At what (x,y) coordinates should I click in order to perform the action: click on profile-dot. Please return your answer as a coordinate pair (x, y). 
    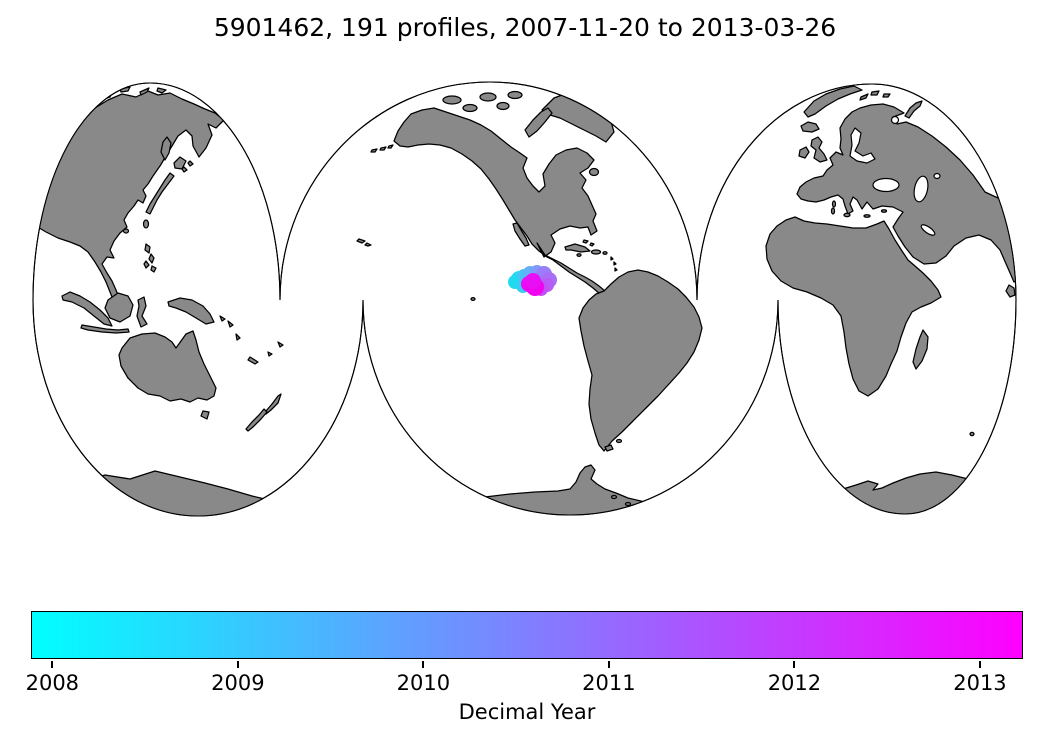
    Looking at the image, I should click on (533, 281).